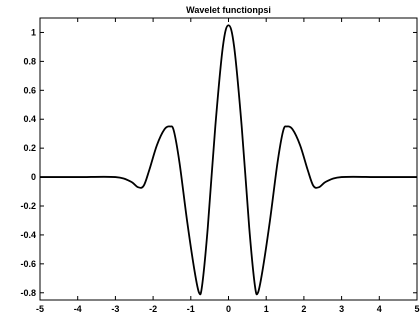  Describe the element at coordinates (33, 177) in the screenshot. I see `y-tick-label: 0` at that location.